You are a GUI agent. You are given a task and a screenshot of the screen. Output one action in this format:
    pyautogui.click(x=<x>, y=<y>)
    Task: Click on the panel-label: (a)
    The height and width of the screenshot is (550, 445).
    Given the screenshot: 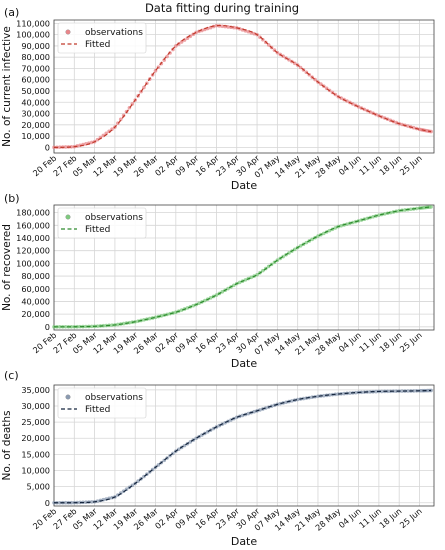 What is the action you would take?
    pyautogui.click(x=11, y=12)
    